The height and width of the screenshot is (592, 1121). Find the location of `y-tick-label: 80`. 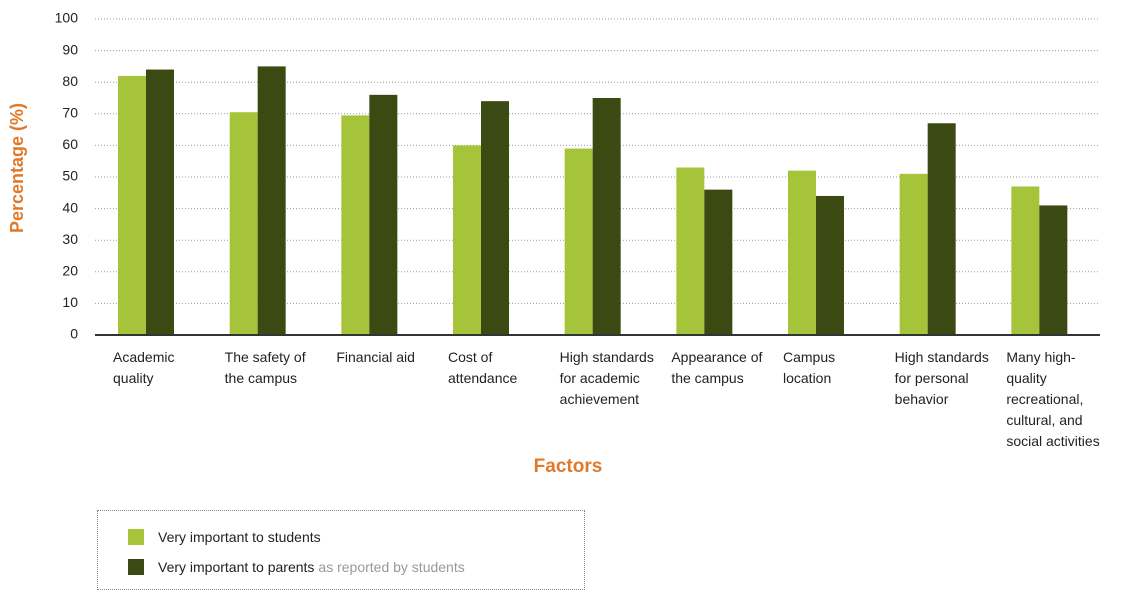

y-tick-label: 80 is located at coordinates (70, 81).